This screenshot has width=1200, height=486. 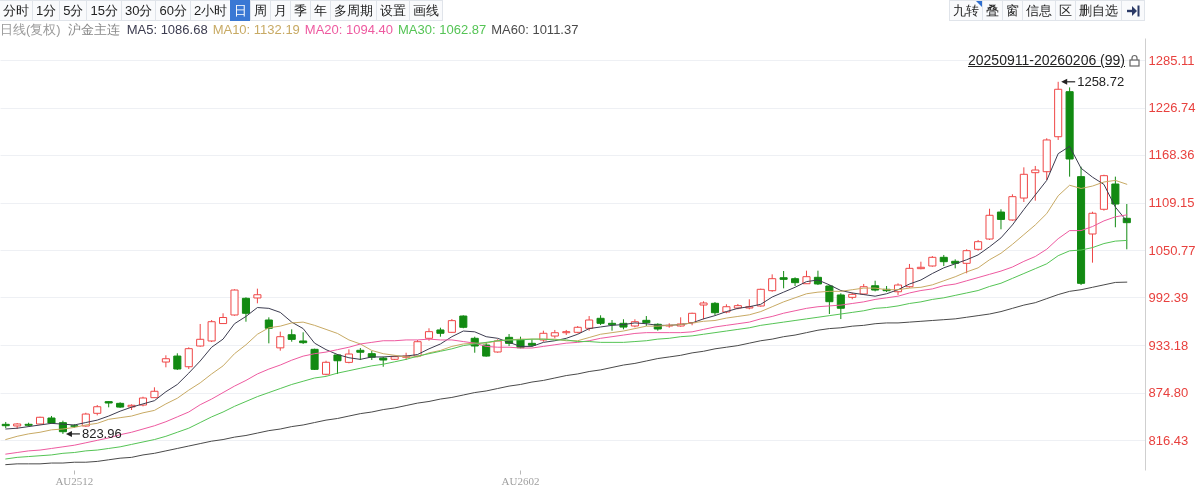 I want to click on text: 周, so click(x=261, y=10).